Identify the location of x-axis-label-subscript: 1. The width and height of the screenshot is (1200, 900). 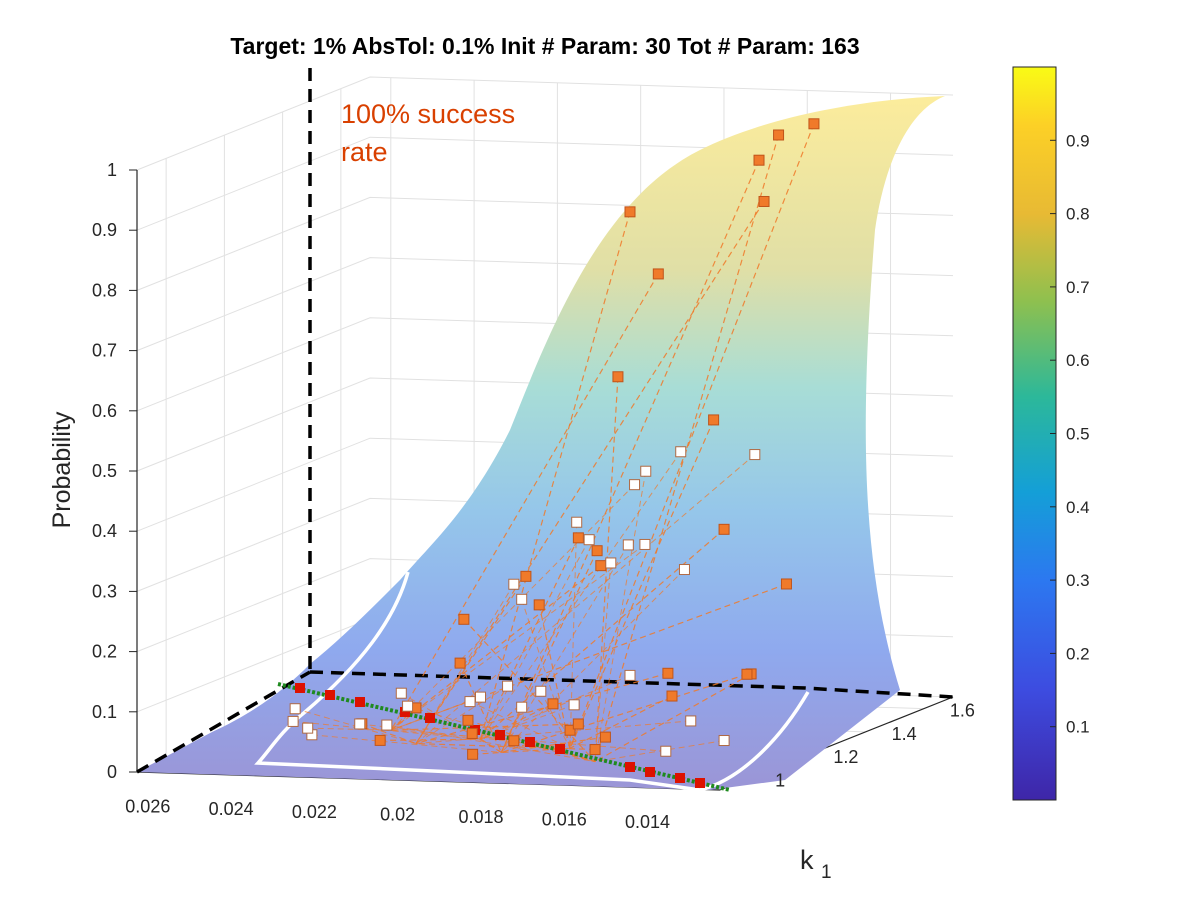
(826, 872).